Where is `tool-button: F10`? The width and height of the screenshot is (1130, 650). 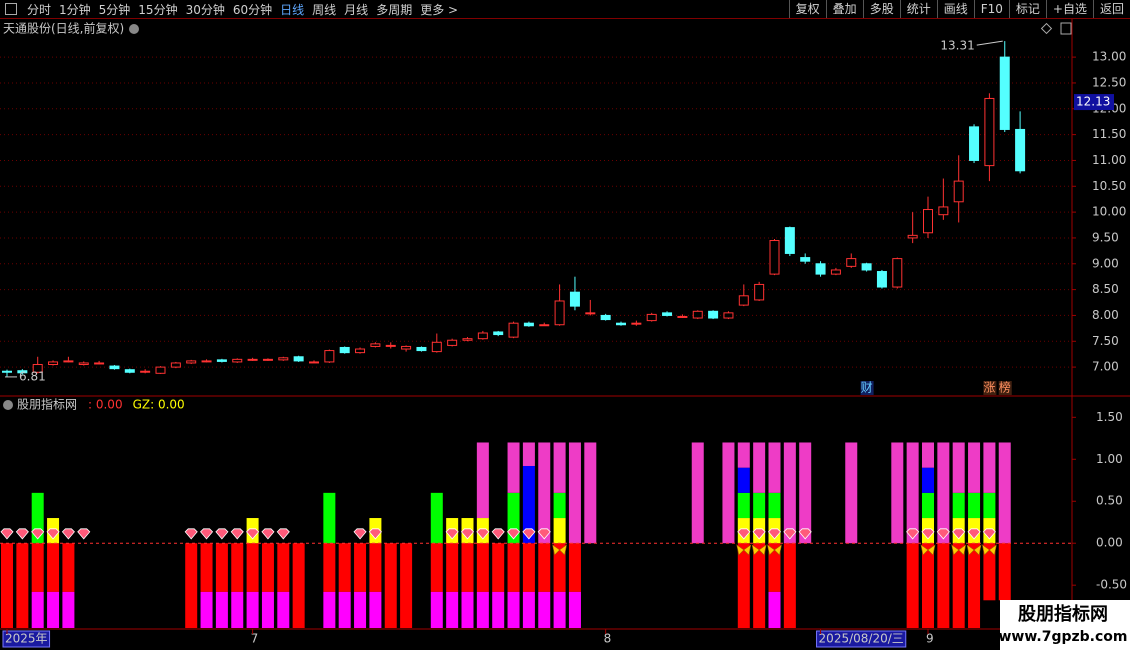 tool-button: F10 is located at coordinates (991, 9).